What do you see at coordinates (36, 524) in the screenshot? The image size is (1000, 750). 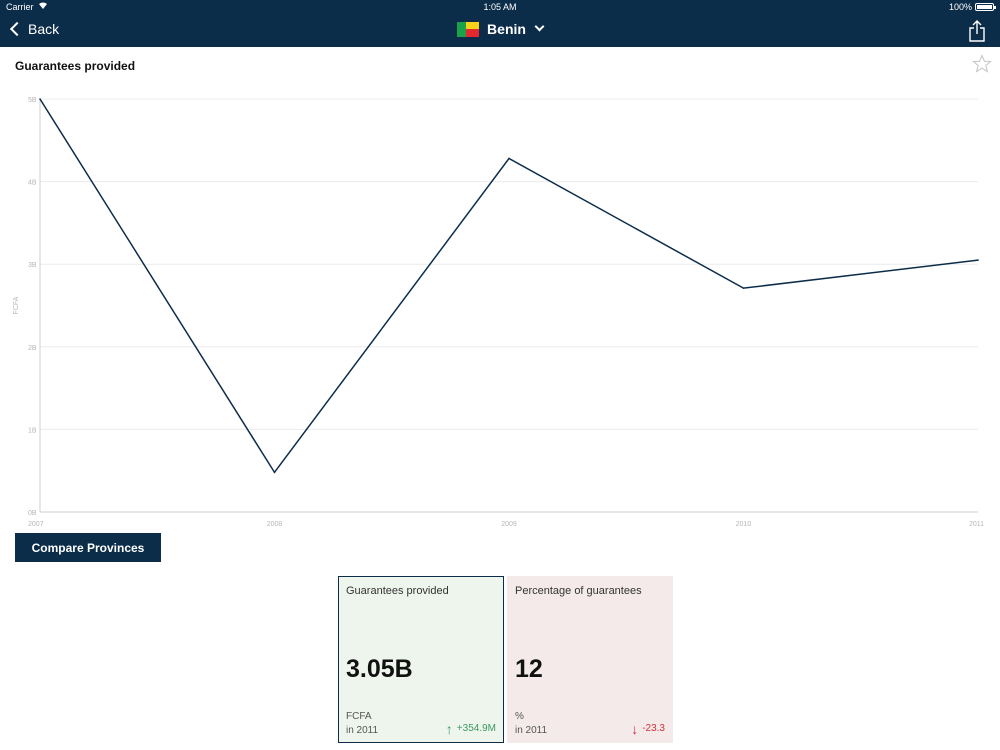 I see `x-tick-label: 2007` at bounding box center [36, 524].